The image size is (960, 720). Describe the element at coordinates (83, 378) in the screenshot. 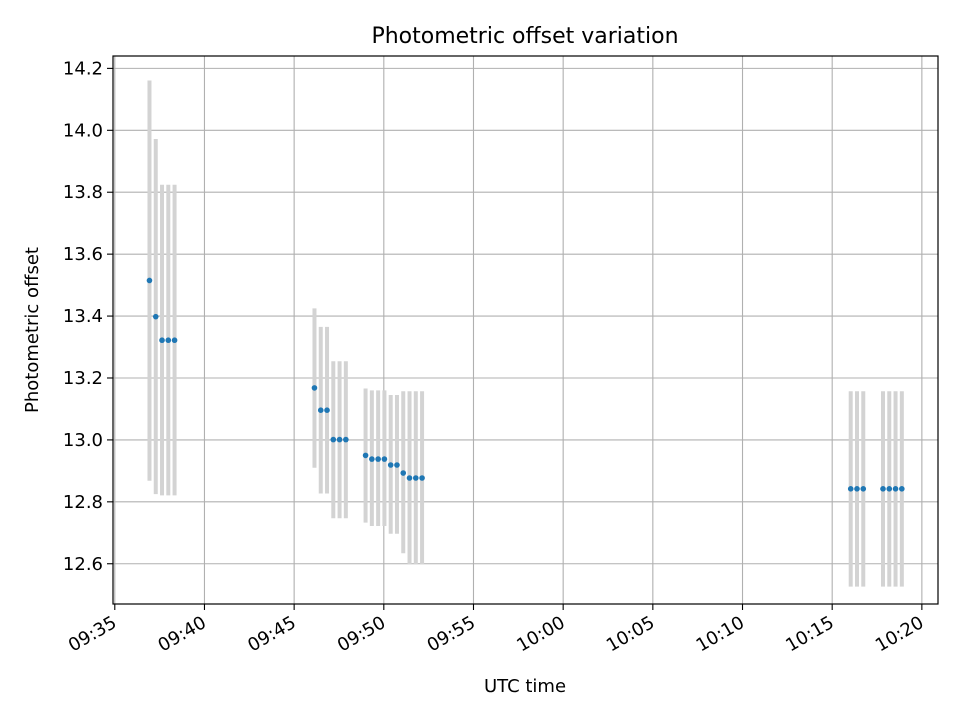

I see `y-tick-label: 13.2` at that location.